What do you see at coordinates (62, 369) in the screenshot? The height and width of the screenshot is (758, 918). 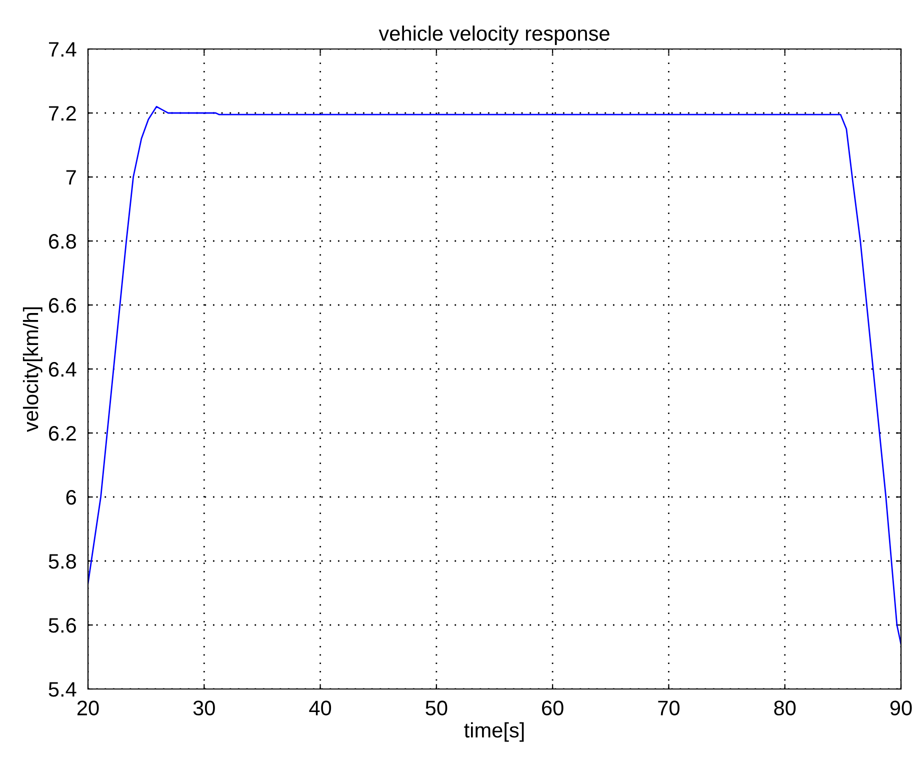 I see `y-tick-label: 6.4` at bounding box center [62, 369].